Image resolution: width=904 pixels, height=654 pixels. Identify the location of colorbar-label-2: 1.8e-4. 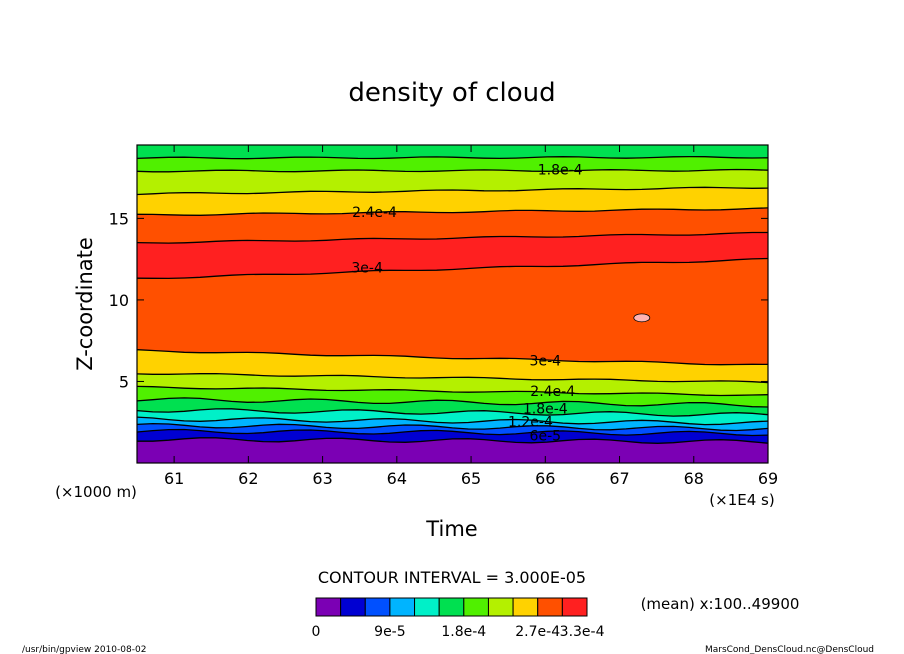
(463, 632).